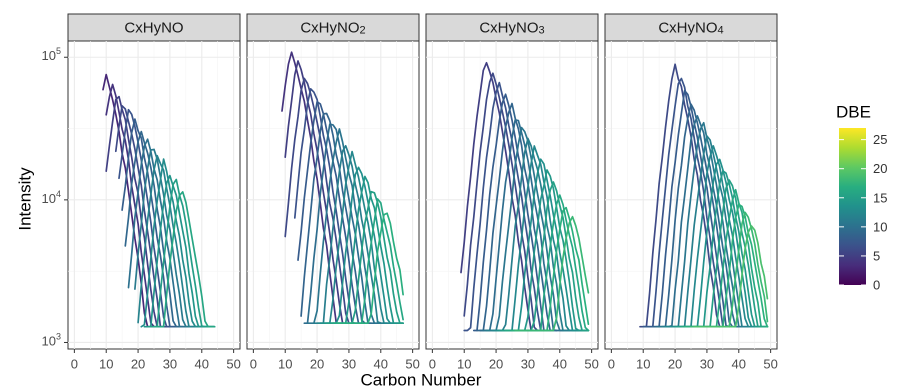 The image size is (897, 388). What do you see at coordinates (51, 339) in the screenshot?
I see `y-tick-label: 10³` at bounding box center [51, 339].